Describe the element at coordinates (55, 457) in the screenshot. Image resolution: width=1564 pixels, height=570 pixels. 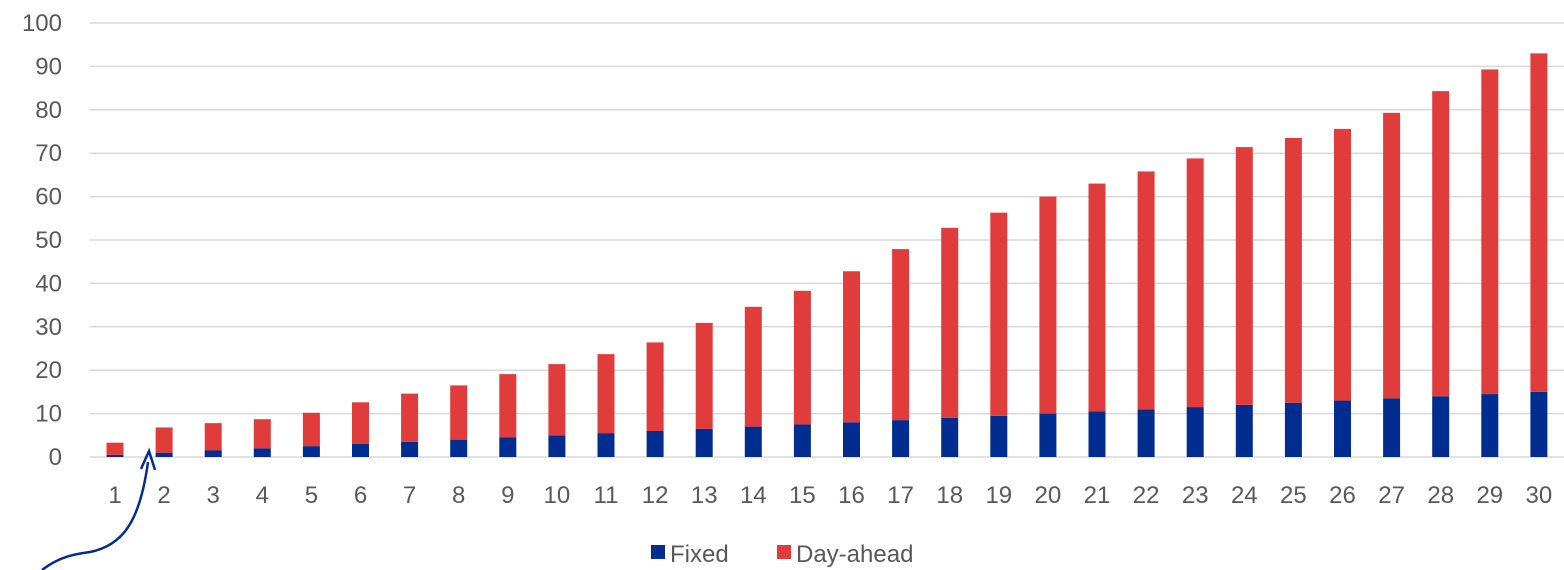
I see `y-tick-label: 0` at that location.